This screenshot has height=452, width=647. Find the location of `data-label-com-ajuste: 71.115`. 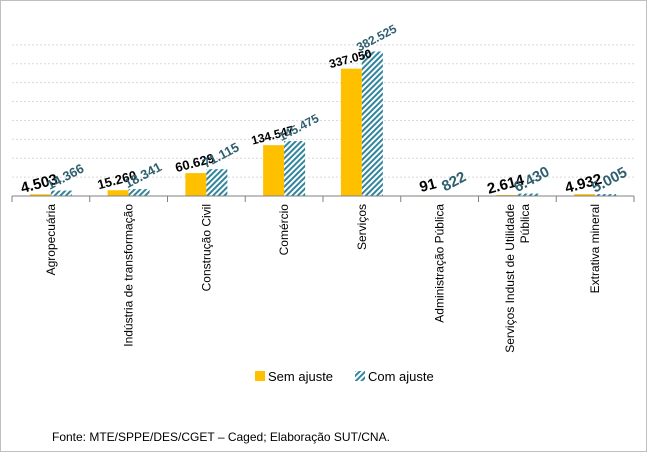

data-label-com-ajuste: 71.115 is located at coordinates (221, 155).